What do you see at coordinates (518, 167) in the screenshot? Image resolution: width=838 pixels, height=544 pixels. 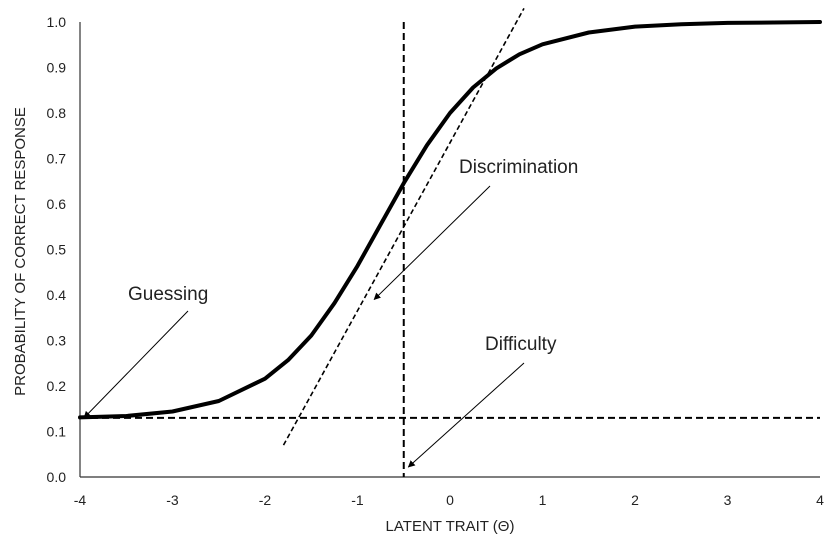 I see `discrimination-annotation-label: Discrimination` at bounding box center [518, 167].